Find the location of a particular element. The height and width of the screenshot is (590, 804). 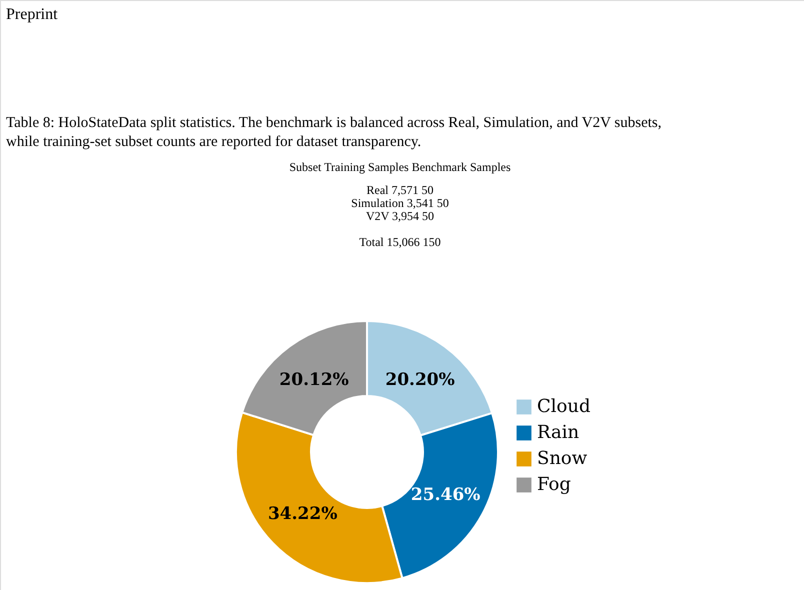

text: Preprint is located at coordinates (32, 14).